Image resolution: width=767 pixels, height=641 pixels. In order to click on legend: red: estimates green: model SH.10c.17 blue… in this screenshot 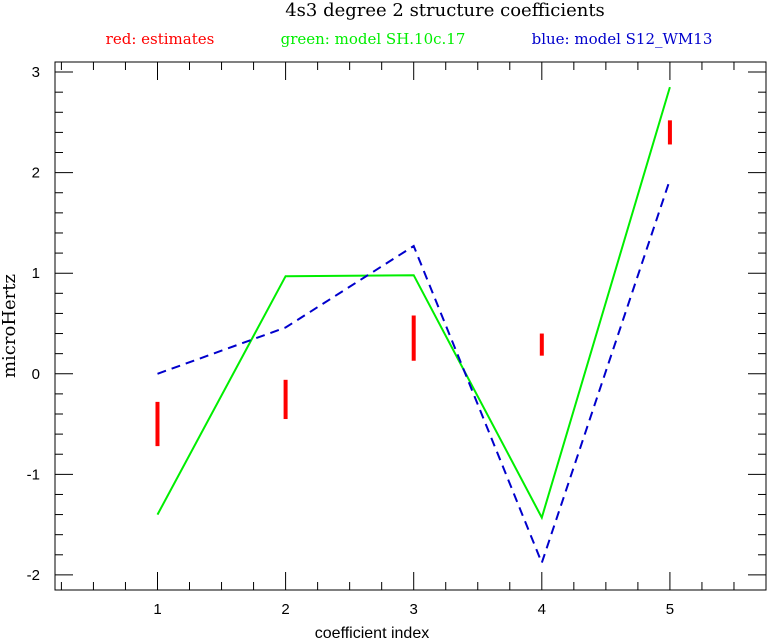, I will do `click(409, 39)`.